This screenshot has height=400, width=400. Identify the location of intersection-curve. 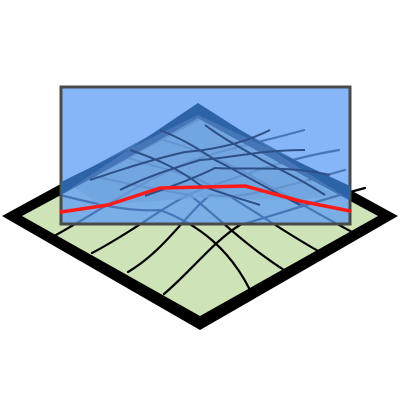
(205, 199).